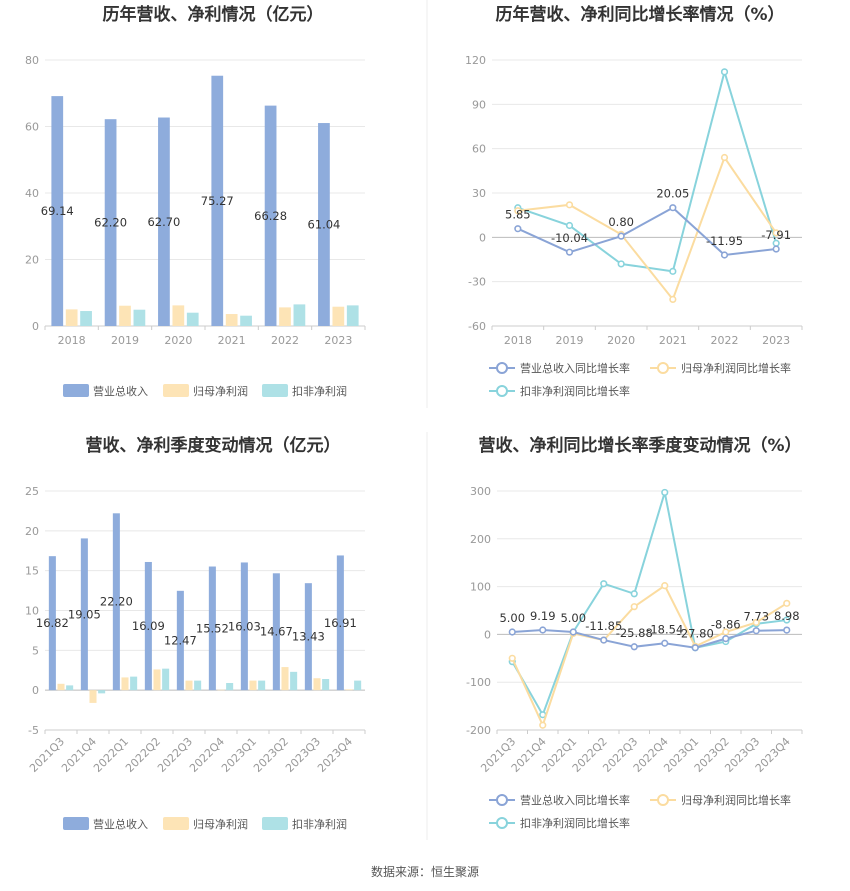 The image size is (850, 891). I want to click on y-tick-label: 60, so click(479, 149).